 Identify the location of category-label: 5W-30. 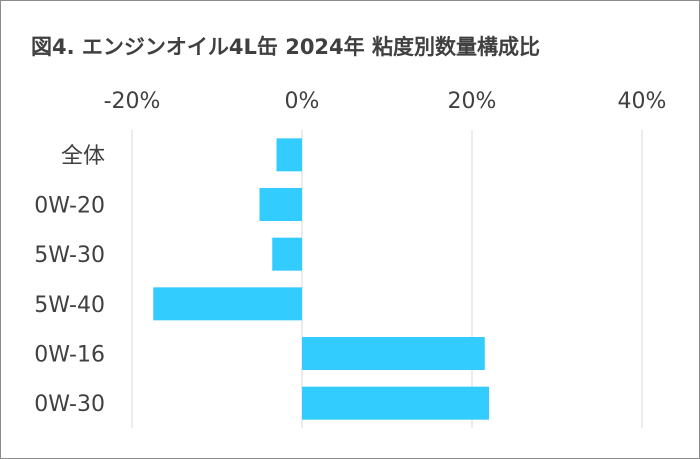
(69, 255).